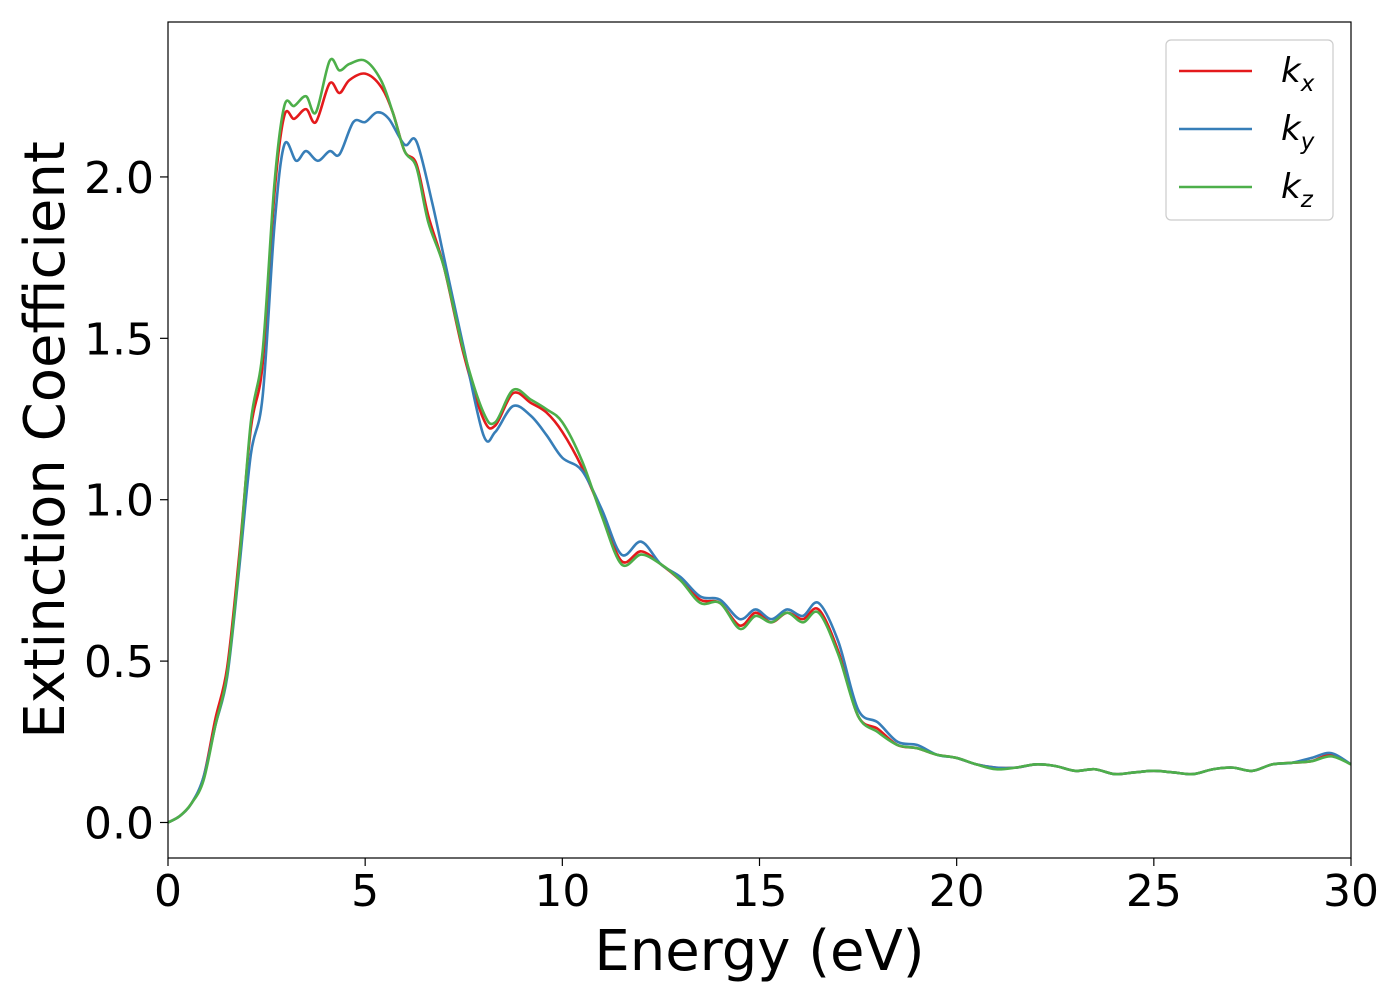  What do you see at coordinates (1307, 142) in the screenshot?
I see `legend-label-subscript: y` at bounding box center [1307, 142].